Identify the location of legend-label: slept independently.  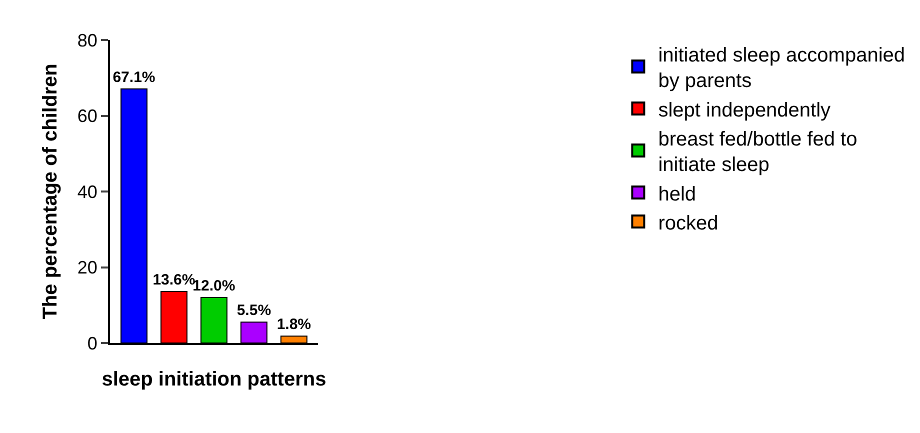
(744, 110).